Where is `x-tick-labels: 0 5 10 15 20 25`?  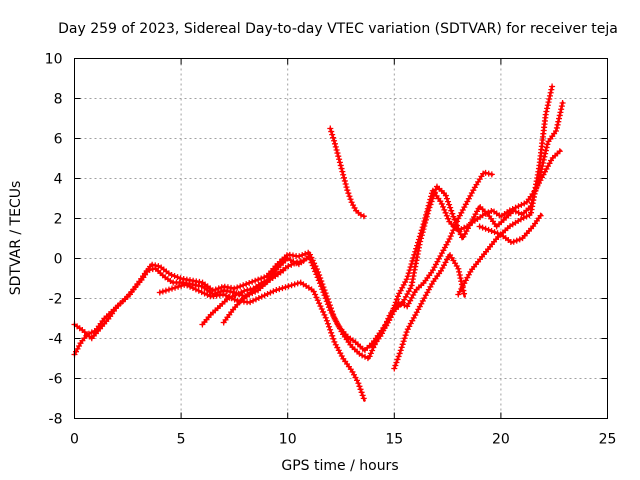
x-tick-labels: 0 5 10 15 20 25 is located at coordinates (343, 440).